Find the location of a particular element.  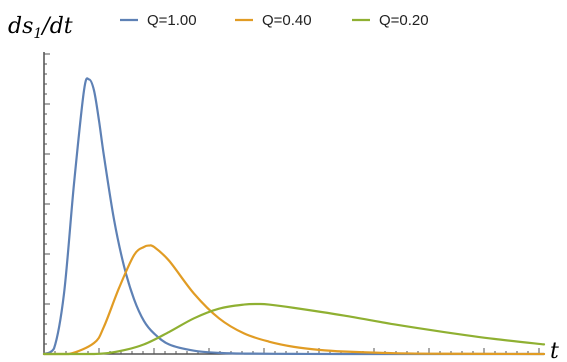

legend: Q=1.00 Q=0.40 Q=0.20 is located at coordinates (274, 20).